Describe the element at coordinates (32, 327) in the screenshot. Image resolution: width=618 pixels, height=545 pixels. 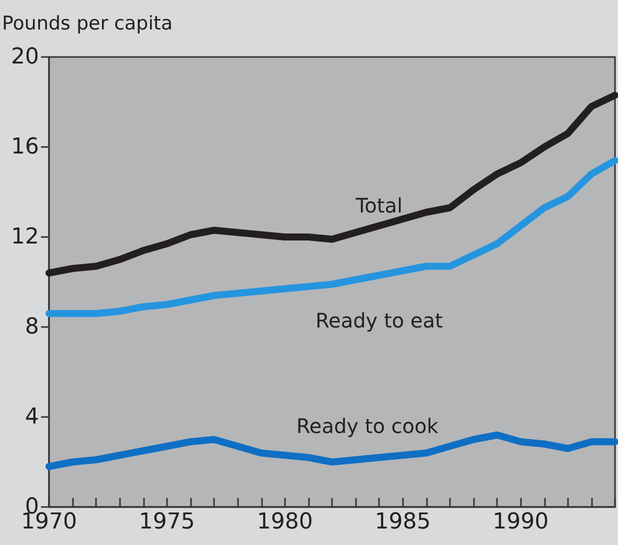
I see `y-tick-label: 8` at that location.